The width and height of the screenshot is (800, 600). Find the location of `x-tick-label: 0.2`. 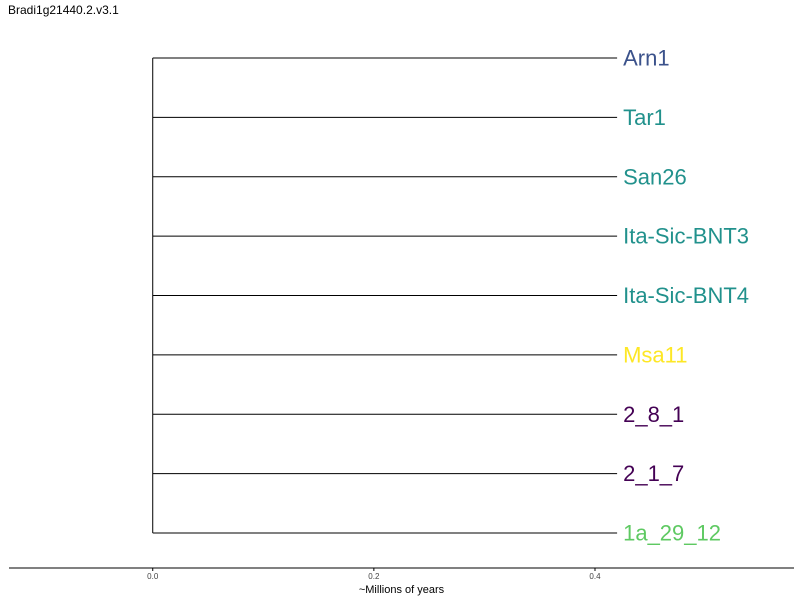

x-tick-label: 0.2 is located at coordinates (374, 576).